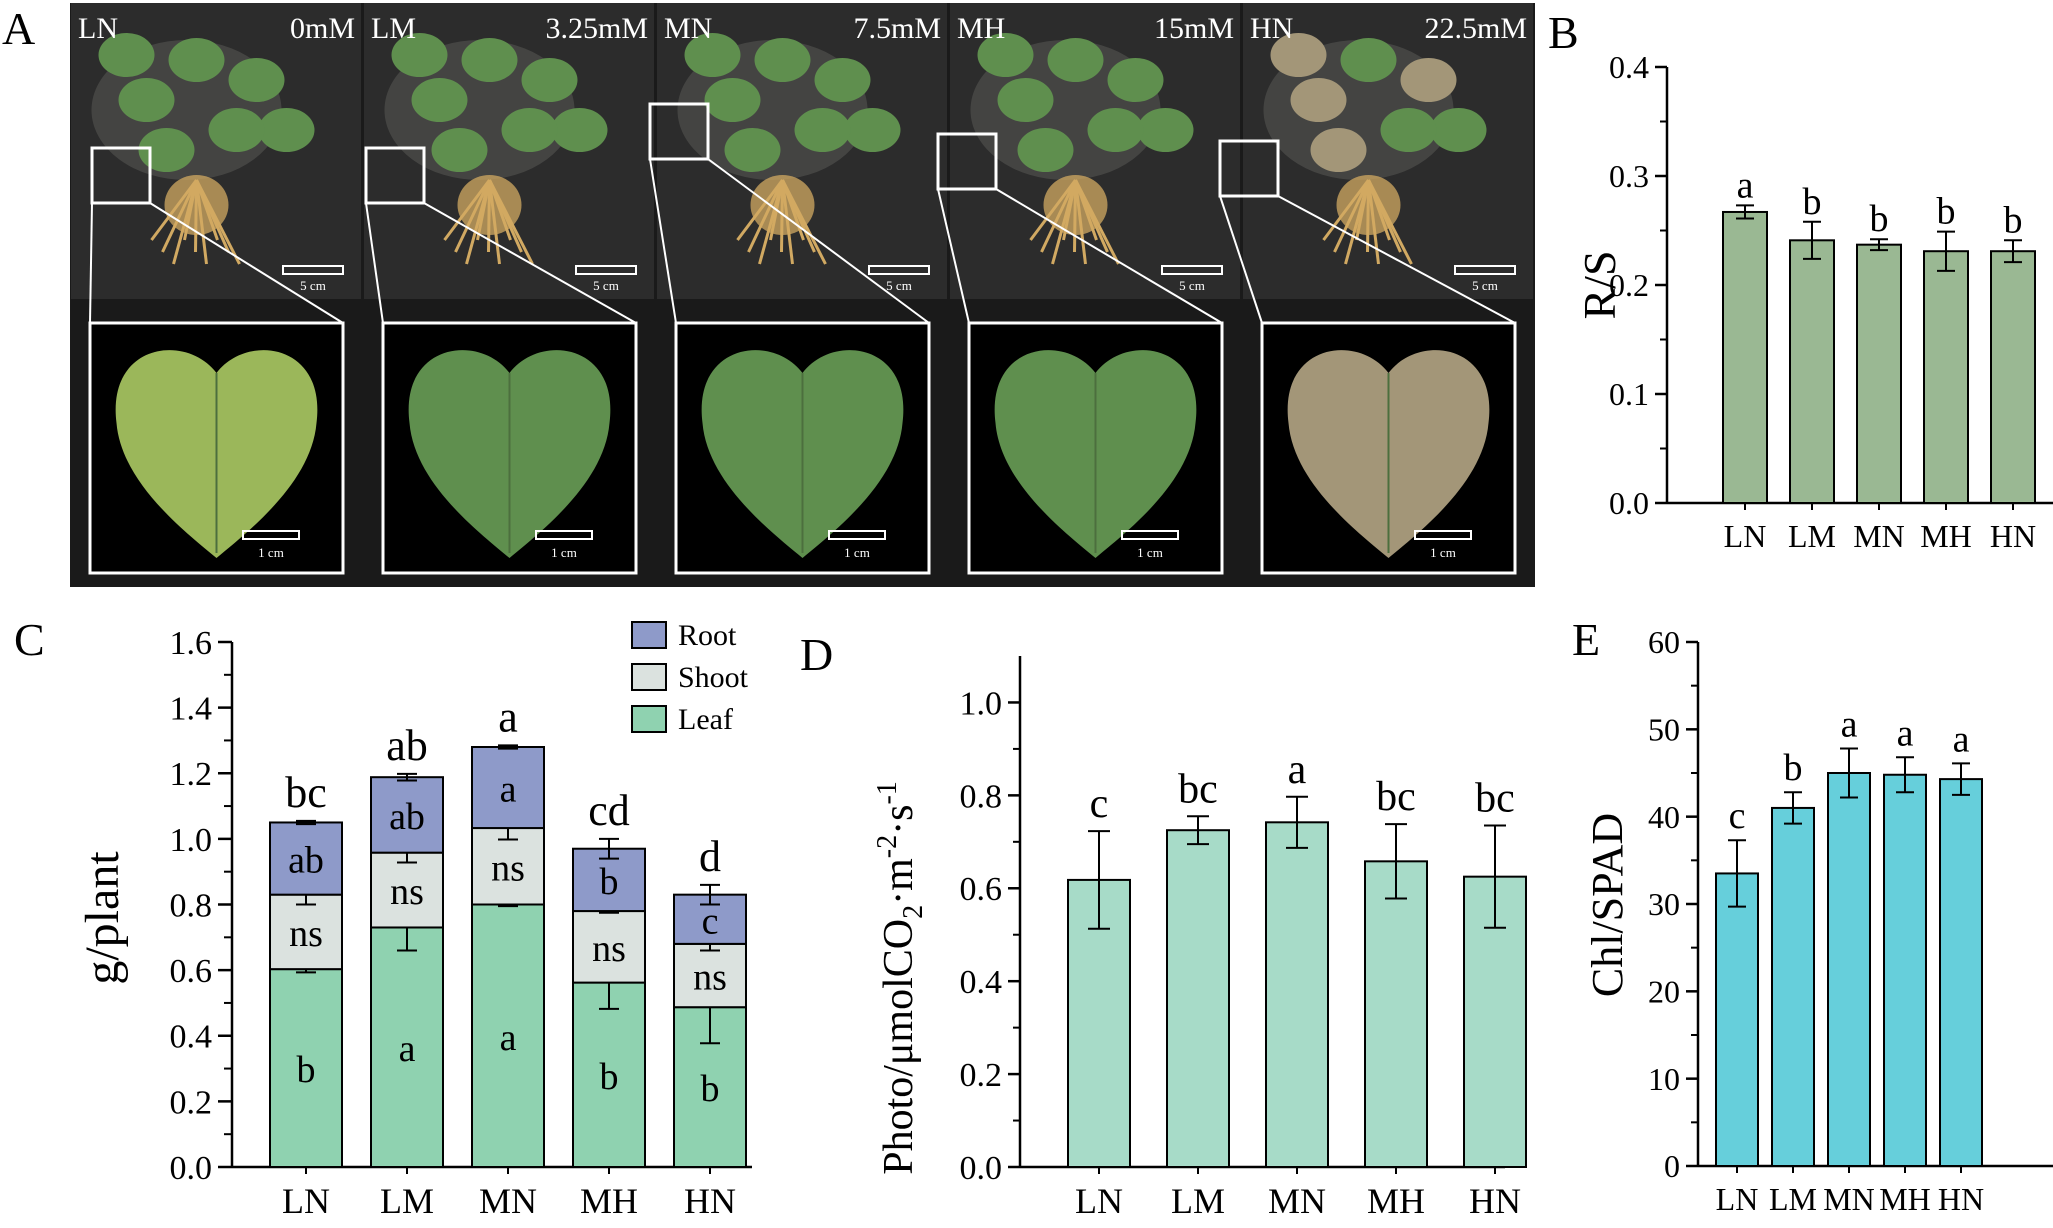  Describe the element at coordinates (508, 788) in the screenshot. I see `bar-segment-root` at that location.